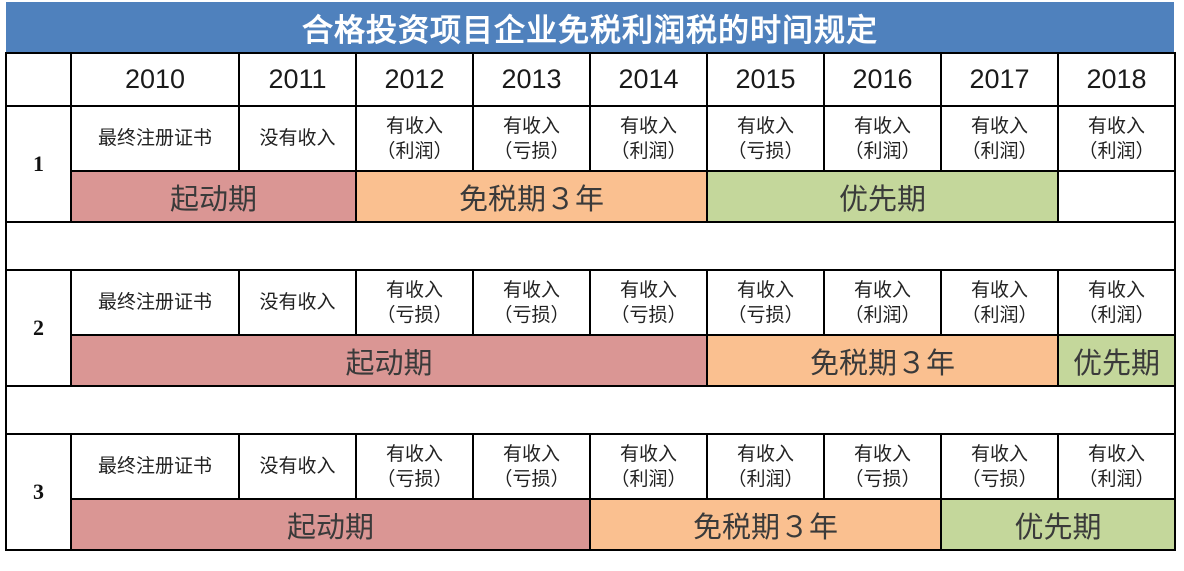 Image resolution: width=1184 pixels, height=571 pixels. I want to click on year-header: 2018, so click(1116, 79).